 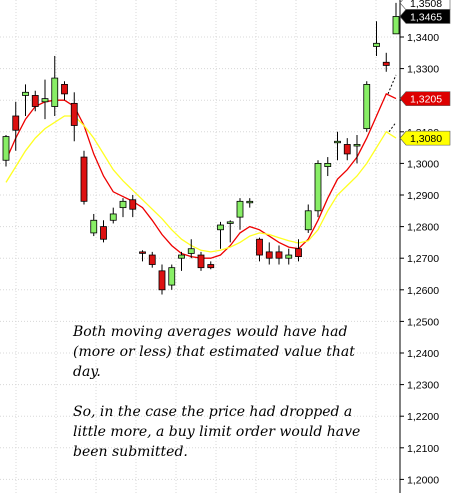 What do you see at coordinates (210, 332) in the screenshot?
I see `annotation-line-1: Both moving averages would have had` at bounding box center [210, 332].